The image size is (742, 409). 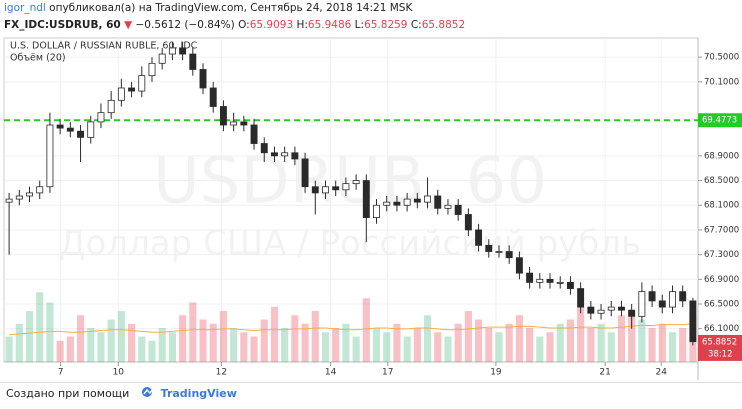 What do you see at coordinates (720, 120) in the screenshot?
I see `level-label-bg` at bounding box center [720, 120].